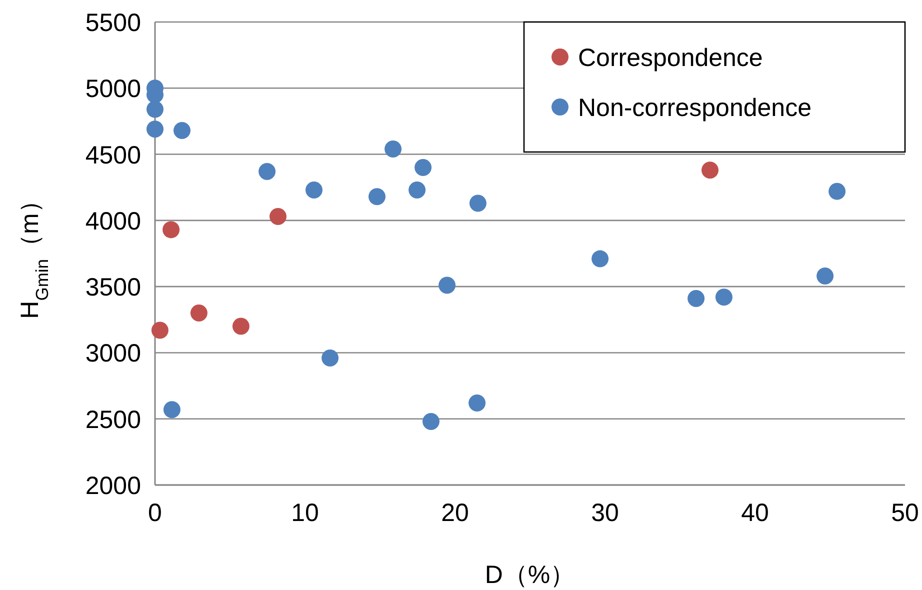  Describe the element at coordinates (155, 513) in the screenshot. I see `x-tick-label: 0` at that location.